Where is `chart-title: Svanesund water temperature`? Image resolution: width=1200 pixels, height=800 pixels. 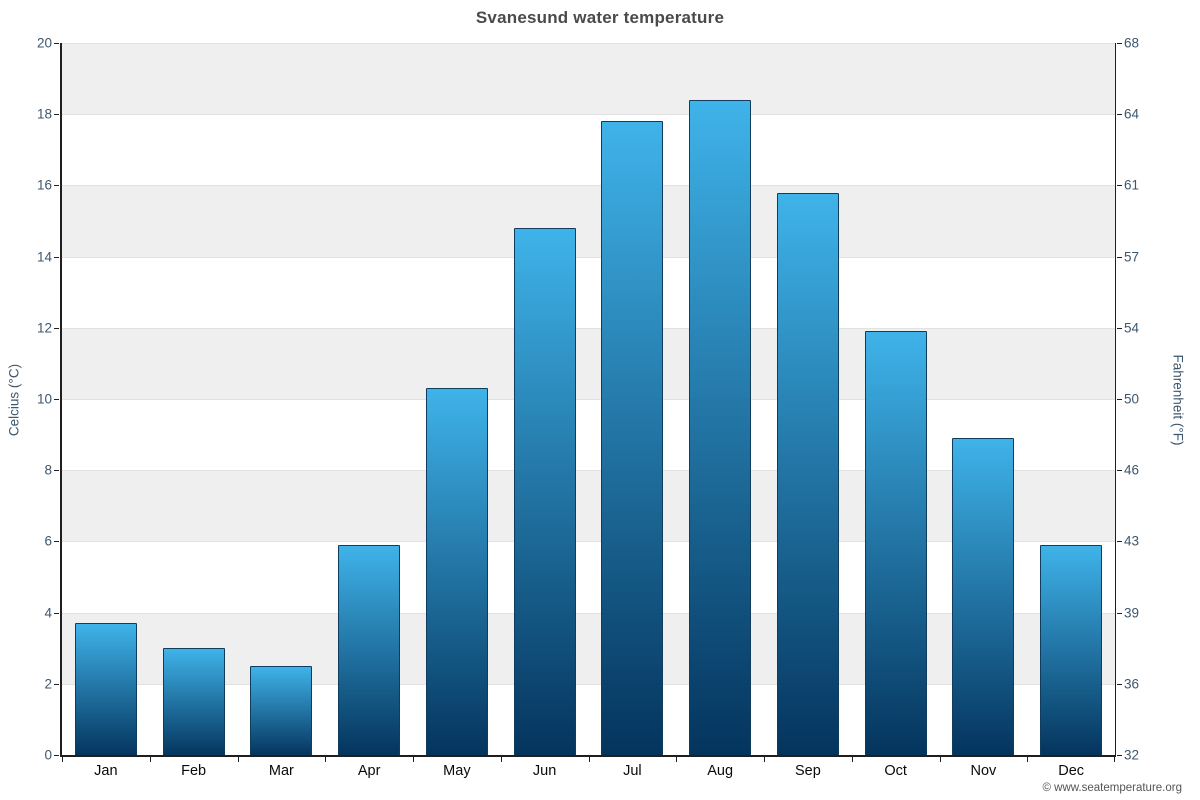
chart-title: Svanesund water temperature is located at coordinates (600, 17).